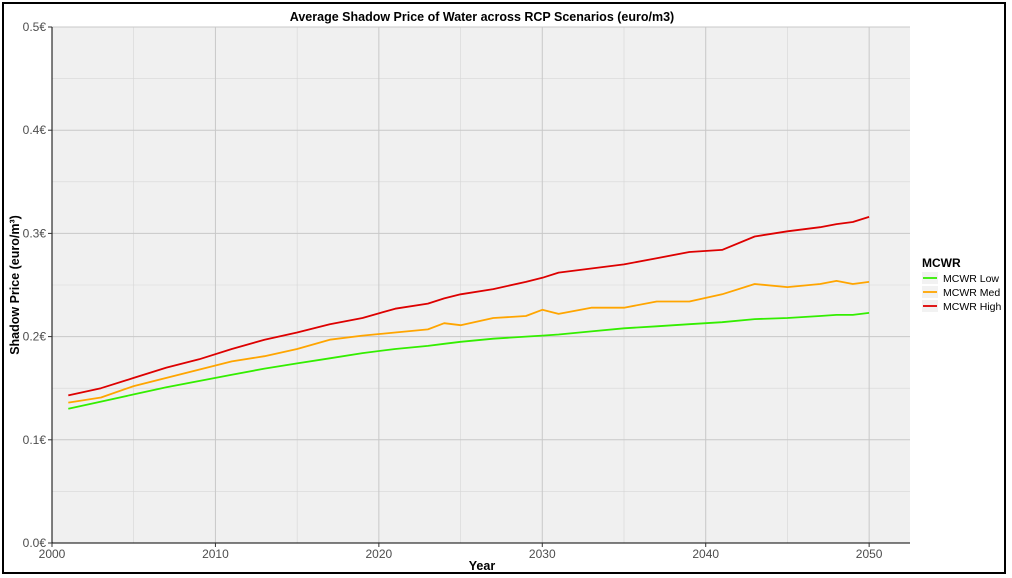 This screenshot has height=578, width=1012. What do you see at coordinates (215, 554) in the screenshot?
I see `x-tick-label: 2010` at bounding box center [215, 554].